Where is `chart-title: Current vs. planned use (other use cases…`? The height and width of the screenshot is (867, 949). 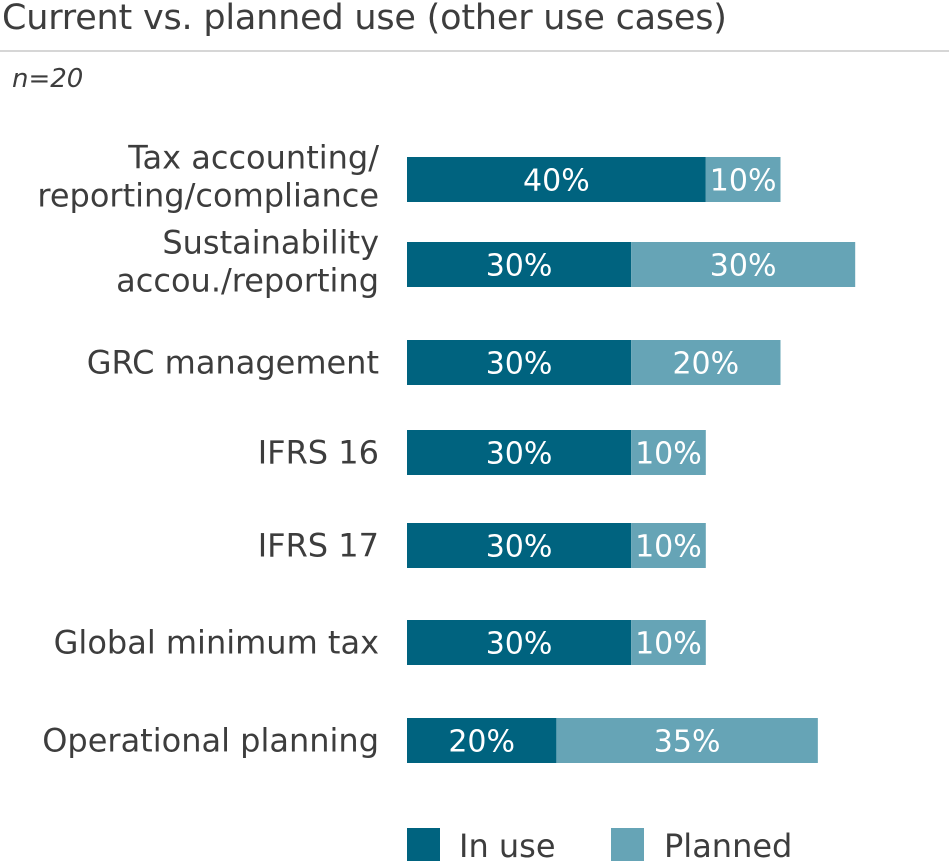
chart-title: Current vs. planned use (other use cases… is located at coordinates (364, 19).